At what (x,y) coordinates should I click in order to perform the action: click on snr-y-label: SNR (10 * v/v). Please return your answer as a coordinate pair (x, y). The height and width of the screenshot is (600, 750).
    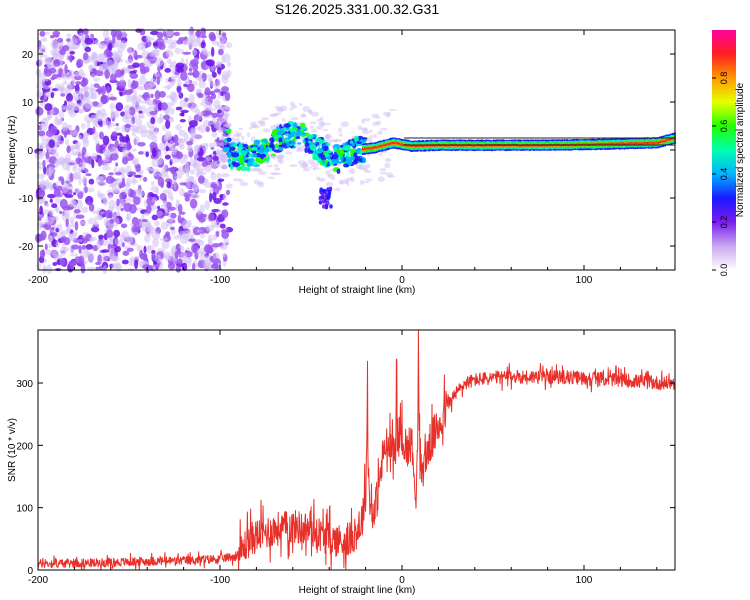
    Looking at the image, I should click on (12, 450).